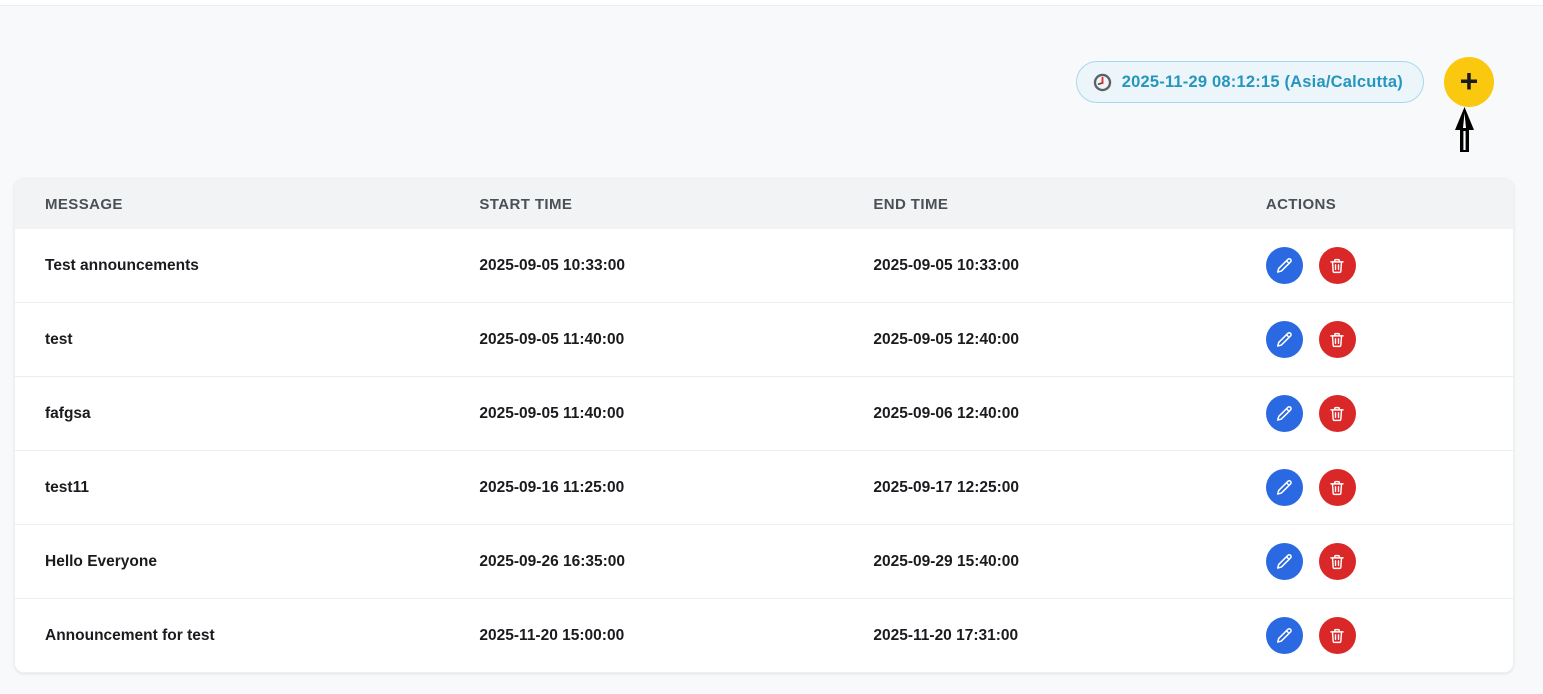 The image size is (1543, 694). What do you see at coordinates (1464, 130) in the screenshot?
I see `up-arrow-annotation` at bounding box center [1464, 130].